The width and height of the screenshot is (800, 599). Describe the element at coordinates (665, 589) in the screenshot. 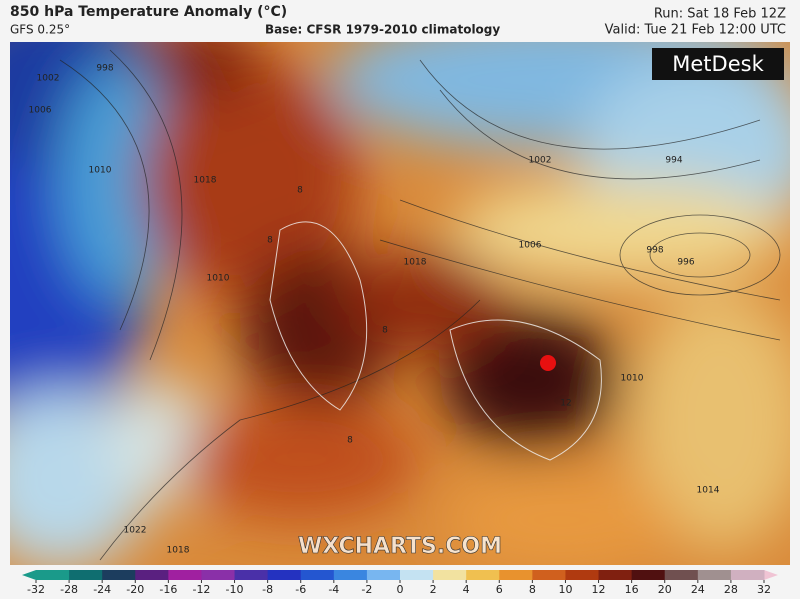

I see `colorbar-tick-label: 20` at that location.